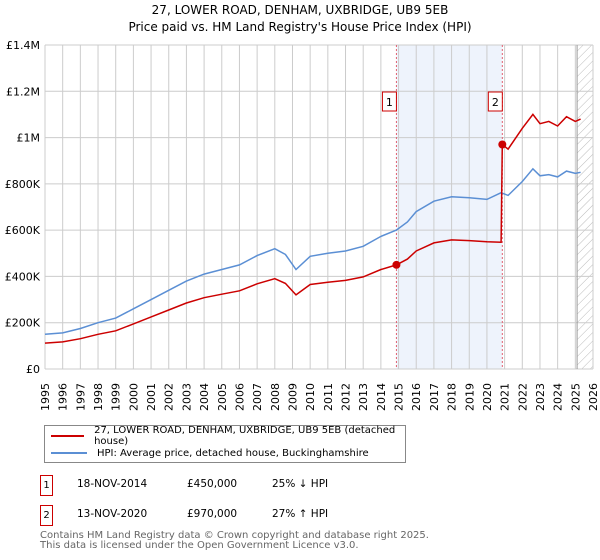 The width and height of the screenshot is (600, 560). What do you see at coordinates (29, 138) in the screenshot?
I see `y-tick-label: £1M` at bounding box center [29, 138].